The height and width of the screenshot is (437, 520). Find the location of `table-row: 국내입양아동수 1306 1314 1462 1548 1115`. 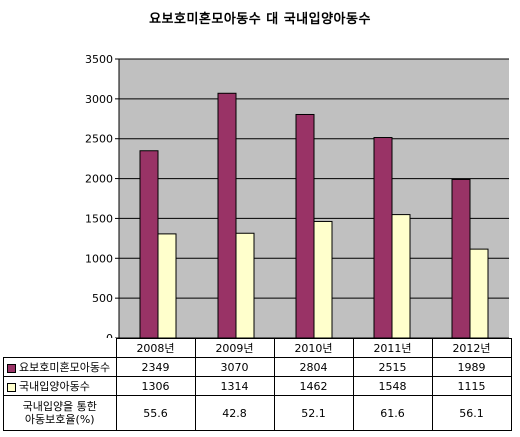

table-row: 국내입양아동수 1306 1314 1462 1548 1115 is located at coordinates (257, 386).